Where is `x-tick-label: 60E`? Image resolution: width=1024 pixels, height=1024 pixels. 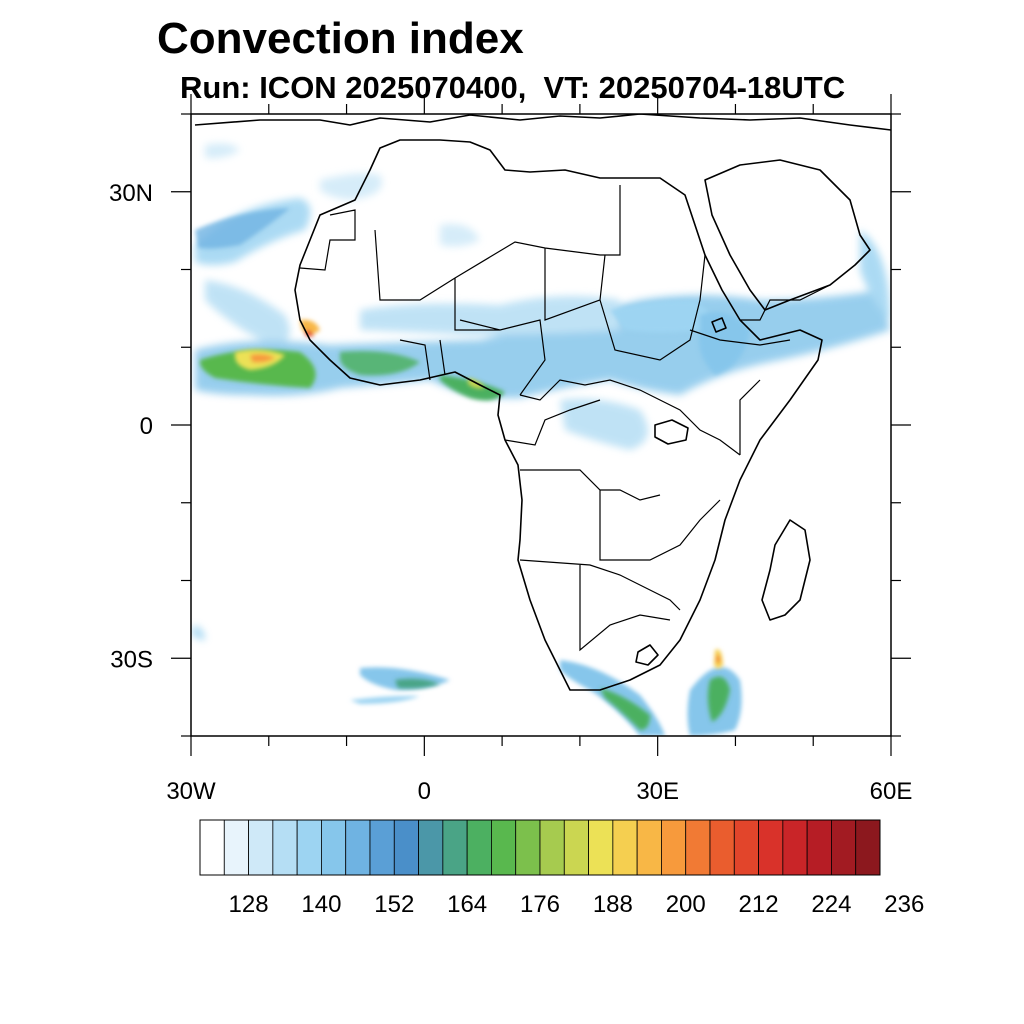 x-tick-label: 60E is located at coordinates (891, 791).